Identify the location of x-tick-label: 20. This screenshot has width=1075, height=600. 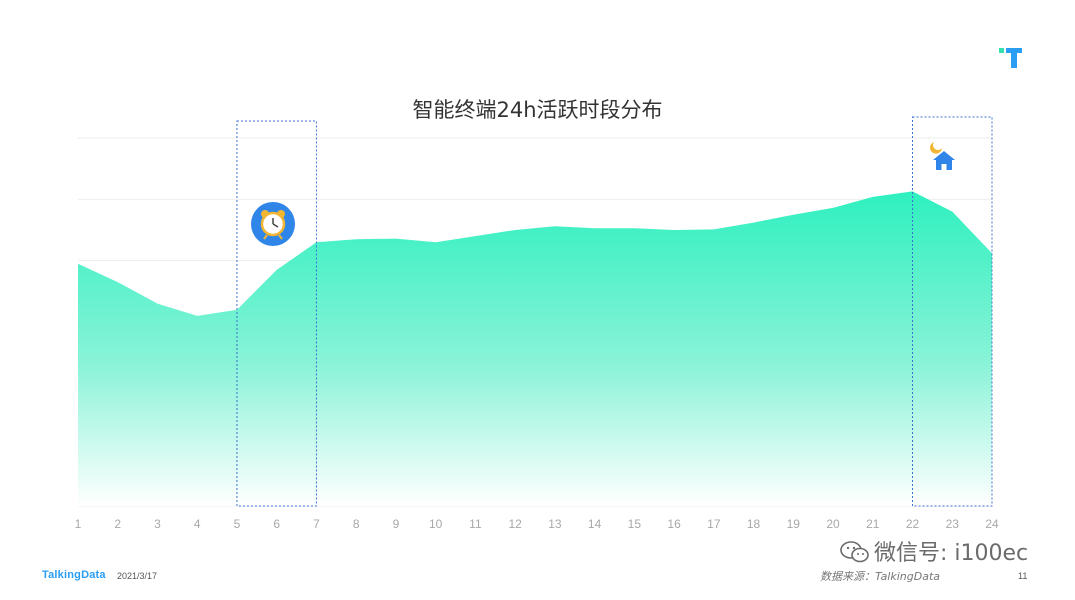
(833, 524).